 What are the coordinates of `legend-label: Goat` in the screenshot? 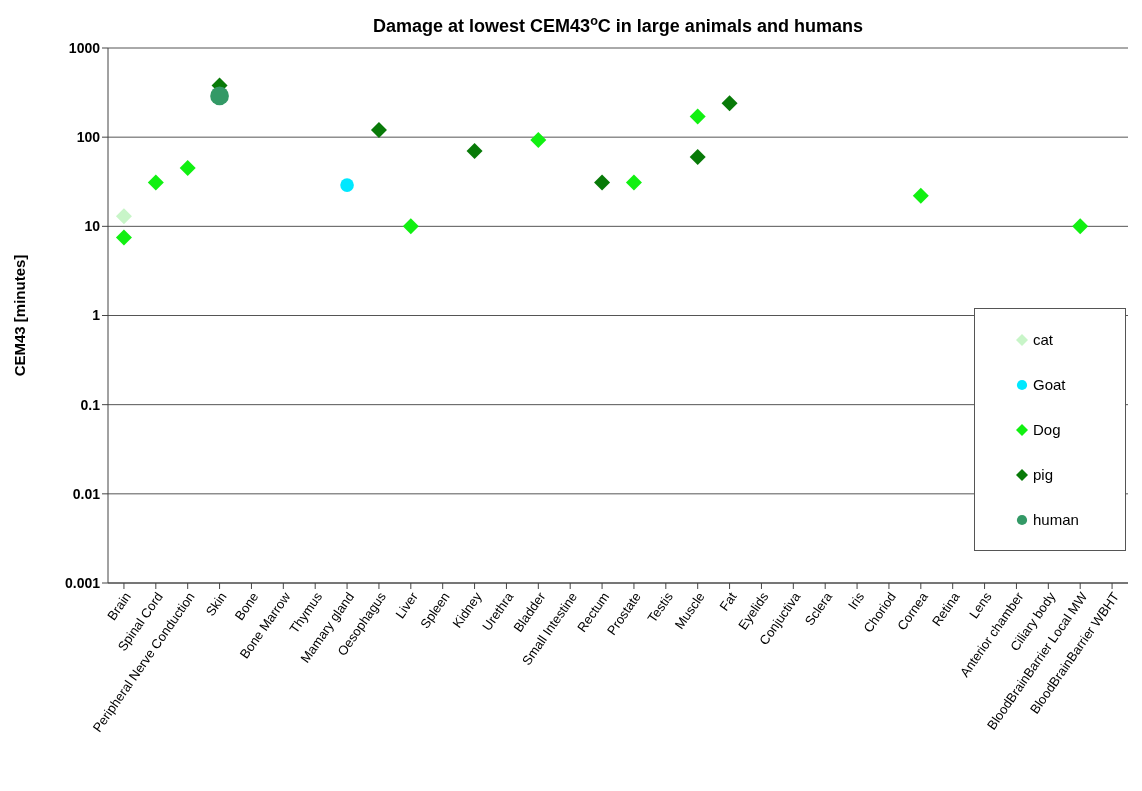 It's located at (1049, 384).